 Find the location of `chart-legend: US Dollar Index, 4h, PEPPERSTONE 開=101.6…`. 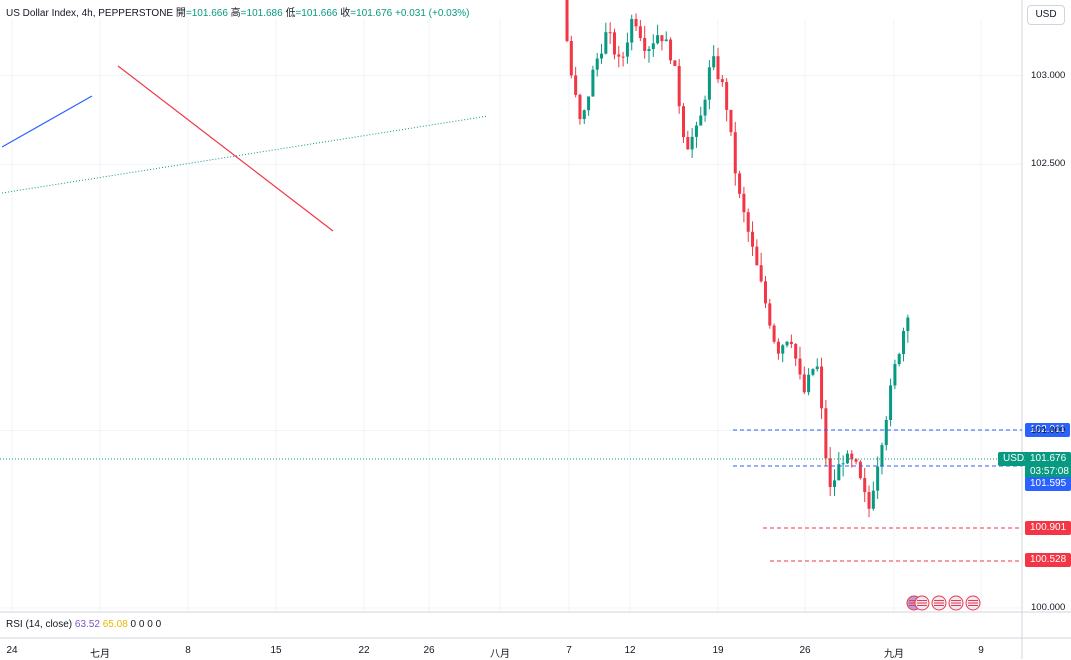

chart-legend: US Dollar Index, 4h, PEPPERSTONE 開=101.6… is located at coordinates (238, 11).